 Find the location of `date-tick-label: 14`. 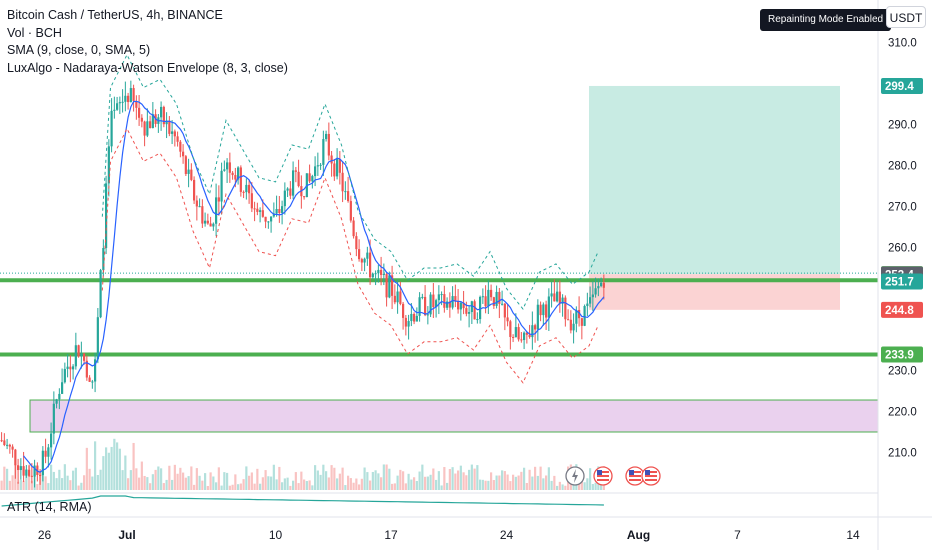

date-tick-label: 14 is located at coordinates (853, 535).